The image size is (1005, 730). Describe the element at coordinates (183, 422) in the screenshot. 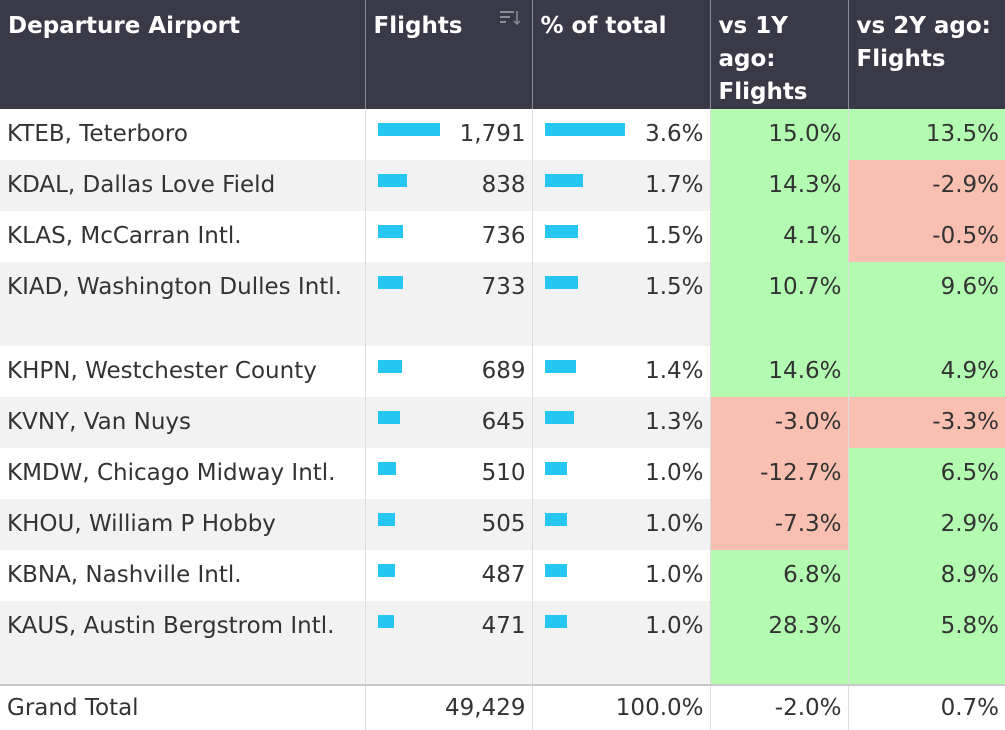

I see `airport-cell: KVNY, Van Nuys` at that location.